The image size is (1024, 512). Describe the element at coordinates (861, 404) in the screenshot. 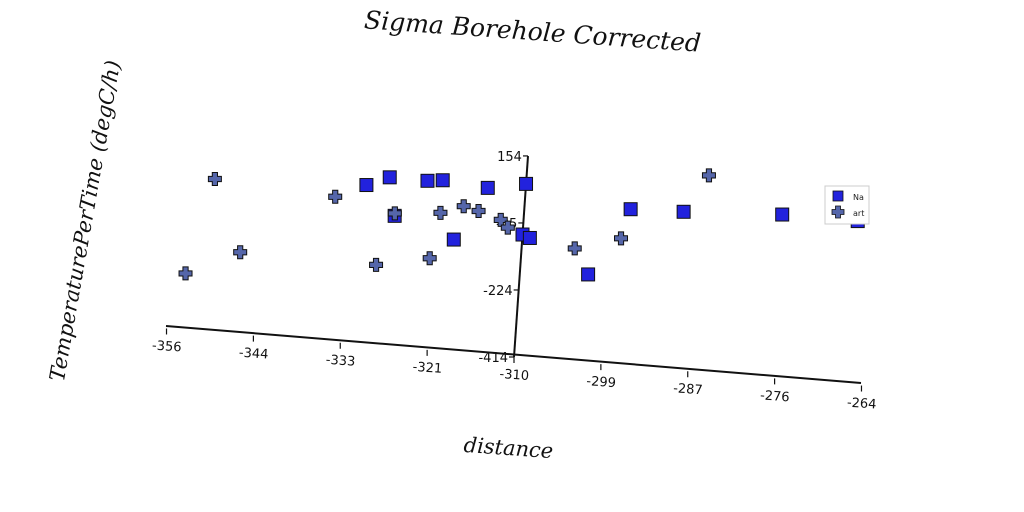

I see `x-tick-label: -264` at that location.